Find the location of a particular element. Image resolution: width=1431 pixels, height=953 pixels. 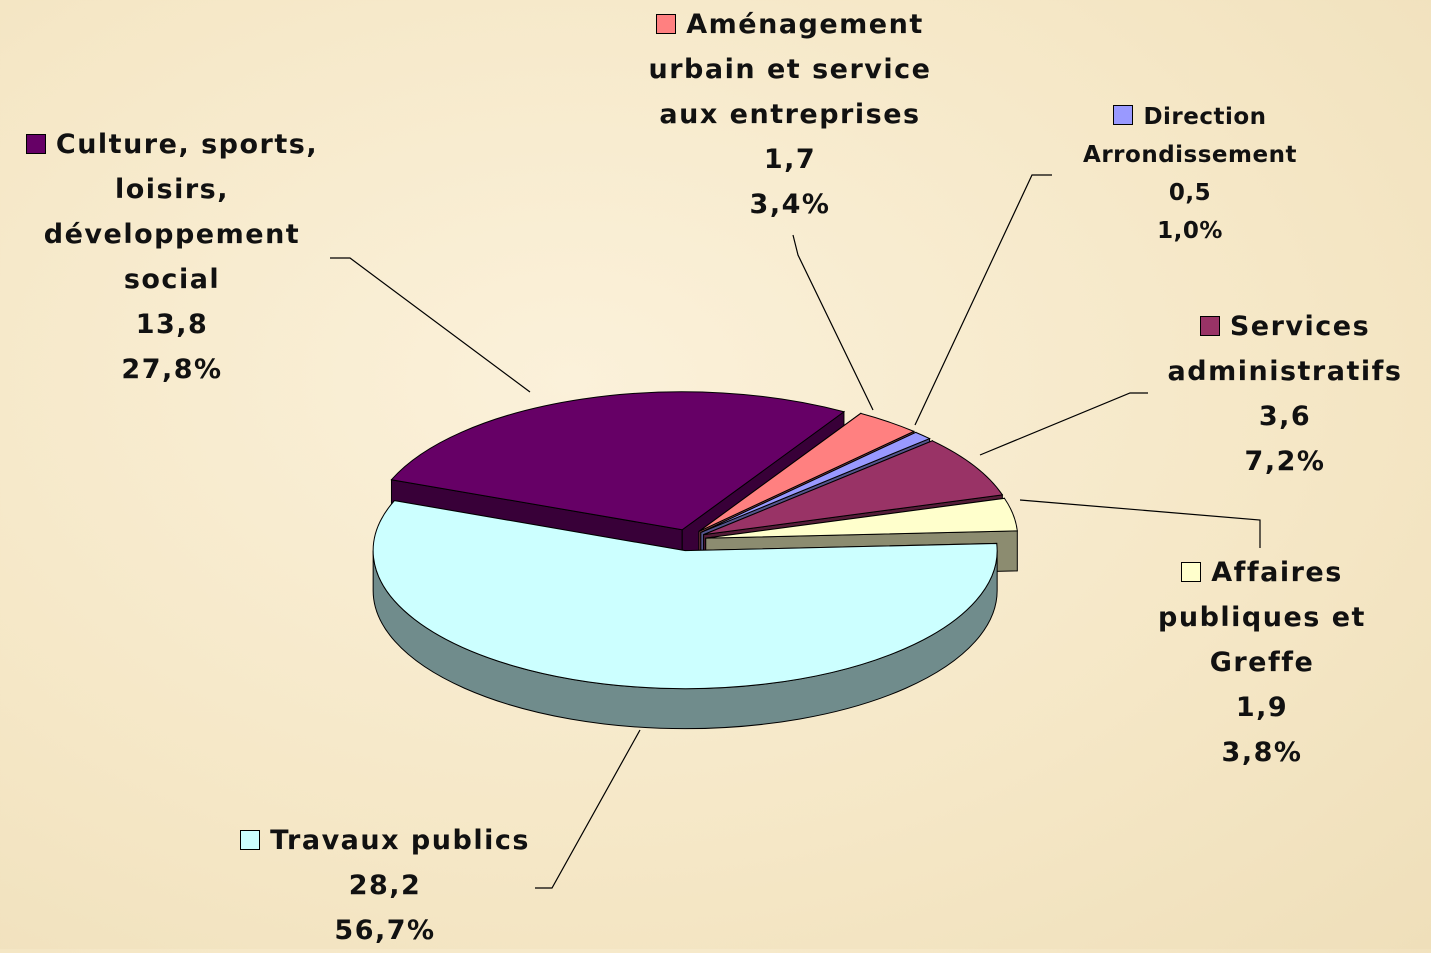

percent-label-line: 27,8% is located at coordinates (172, 369).